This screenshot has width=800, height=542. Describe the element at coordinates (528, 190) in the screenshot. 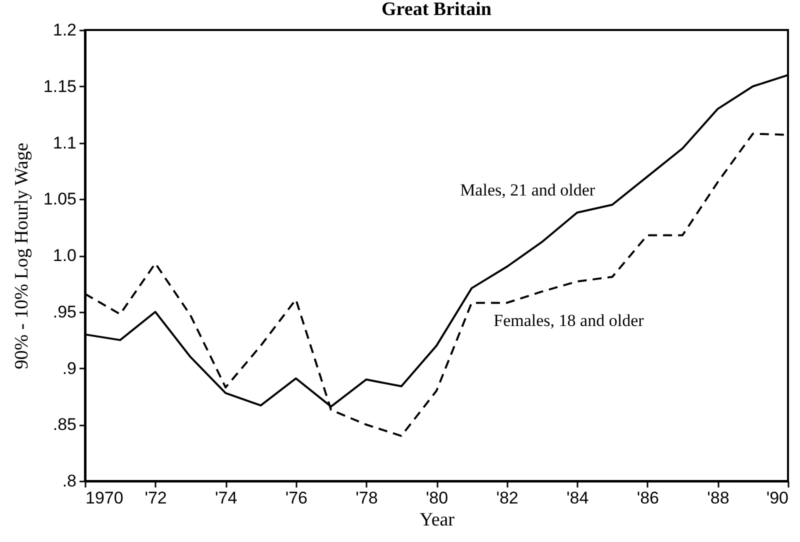

I see `series-label: Males, 21 and older` at that location.